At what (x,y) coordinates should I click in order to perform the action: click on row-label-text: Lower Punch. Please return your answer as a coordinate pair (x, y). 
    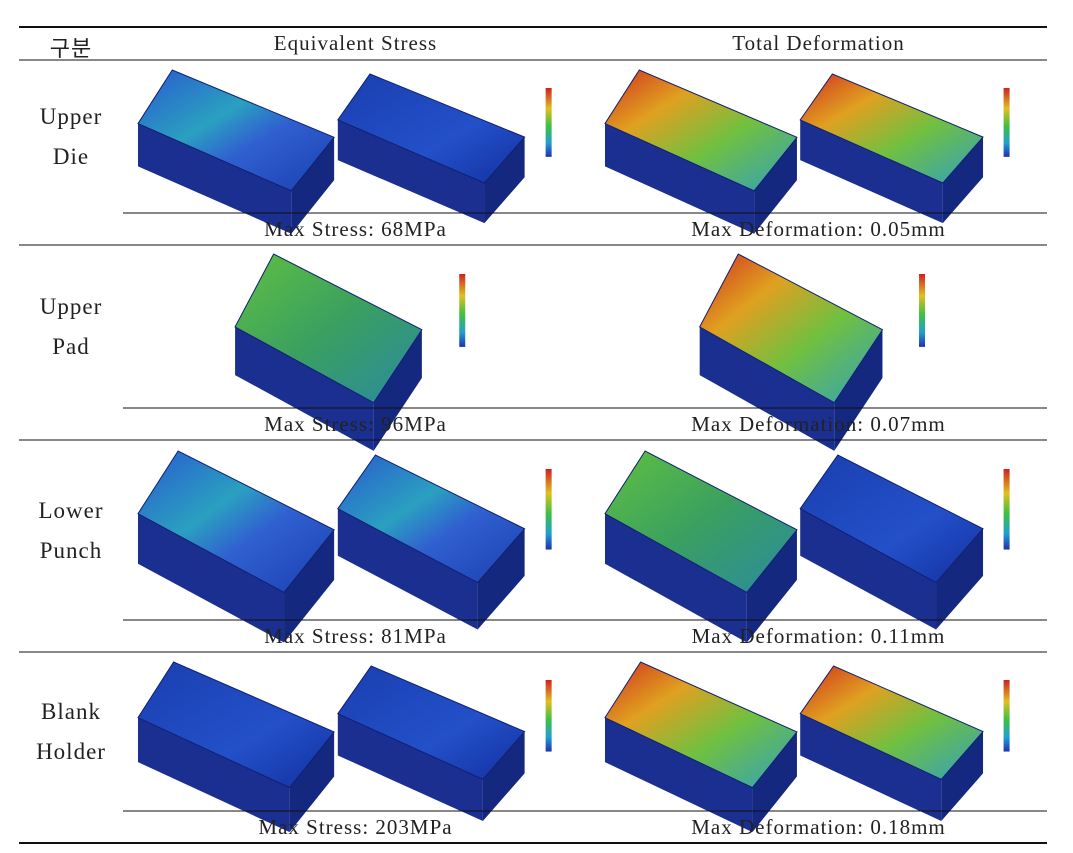
    Looking at the image, I should click on (71, 530).